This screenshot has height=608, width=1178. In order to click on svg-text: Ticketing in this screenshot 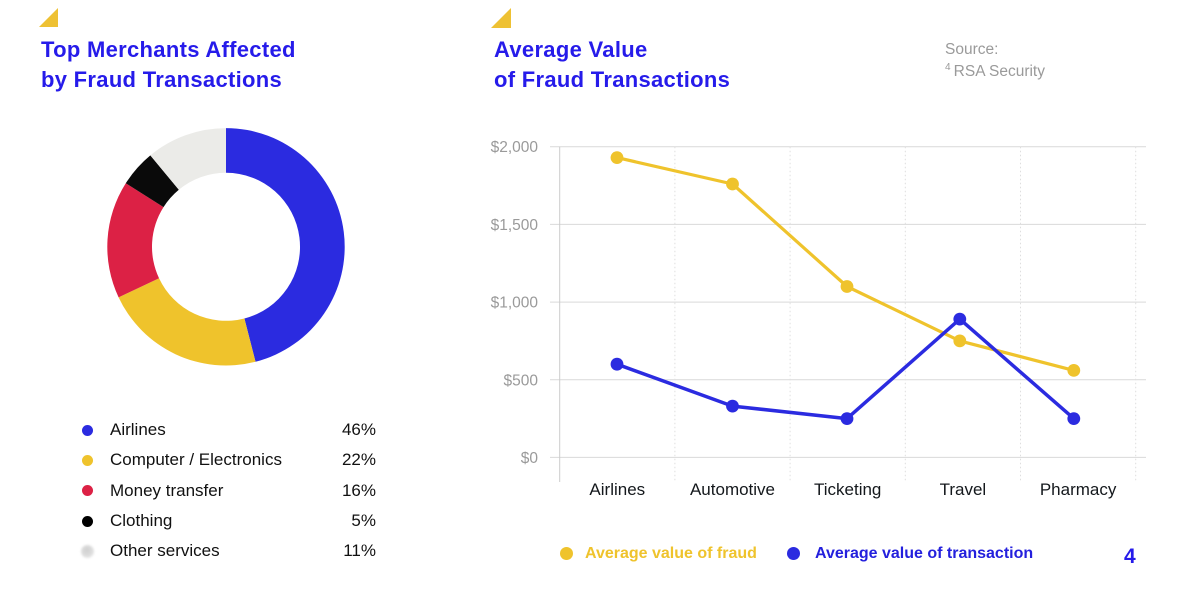, I will do `click(847, 489)`.